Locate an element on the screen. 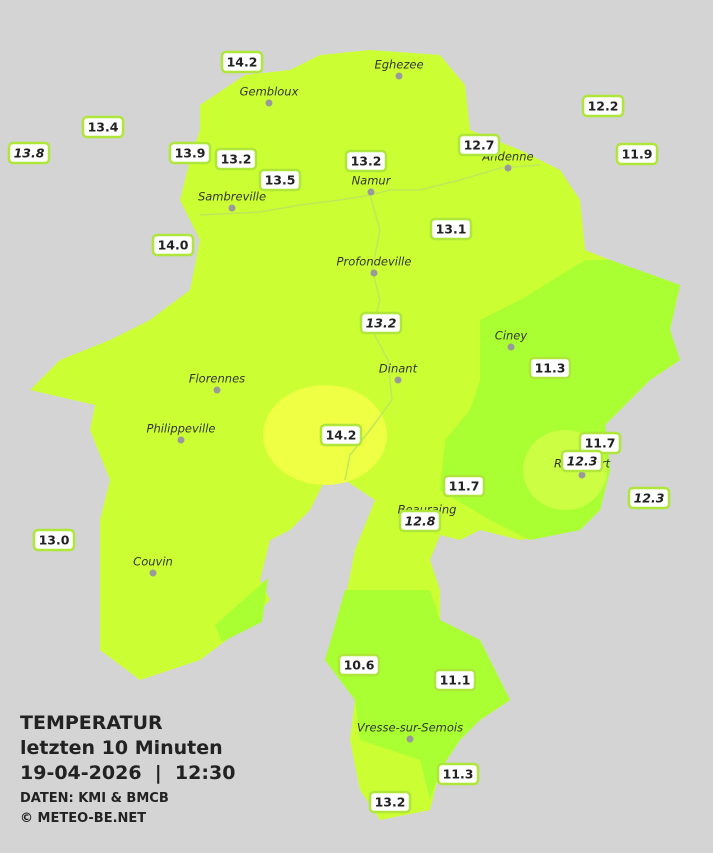 This screenshot has height=853, width=713. legend-source: DATEN: KMI & BMCB is located at coordinates (94, 798).